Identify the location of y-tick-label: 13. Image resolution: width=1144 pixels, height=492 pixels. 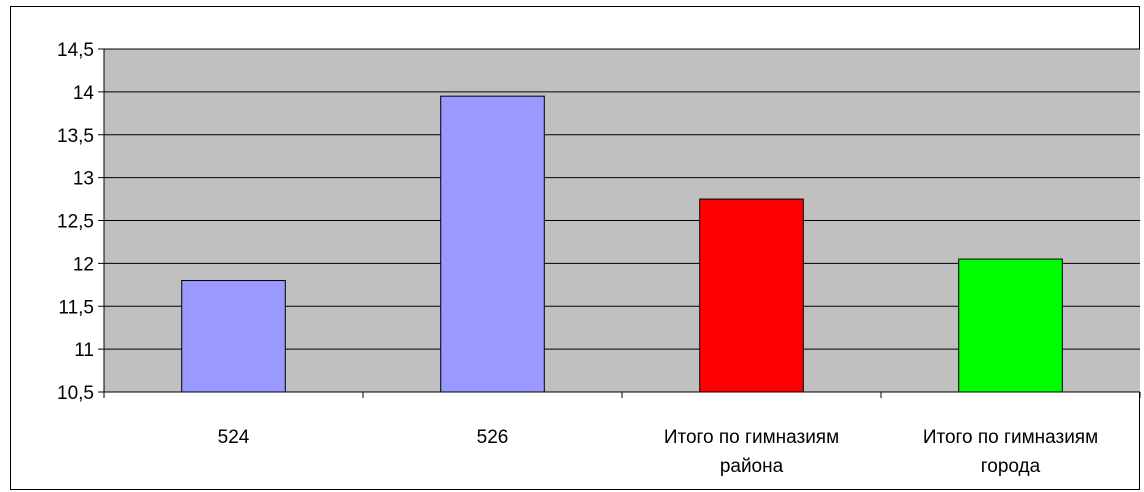
(83, 179).